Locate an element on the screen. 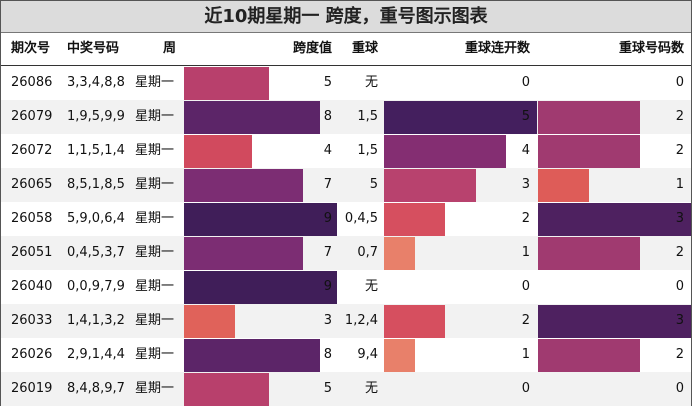 This screenshot has width=692, height=406. repeat-cell: 1,2,4 is located at coordinates (361, 320).